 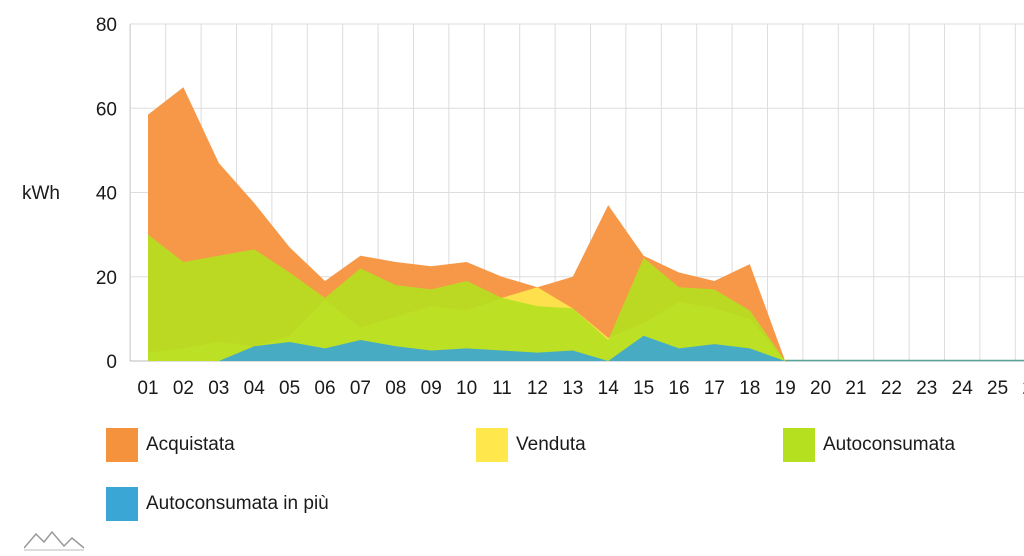 I want to click on legend-item-autoconsumata: Autoconsumata, so click(x=869, y=445).